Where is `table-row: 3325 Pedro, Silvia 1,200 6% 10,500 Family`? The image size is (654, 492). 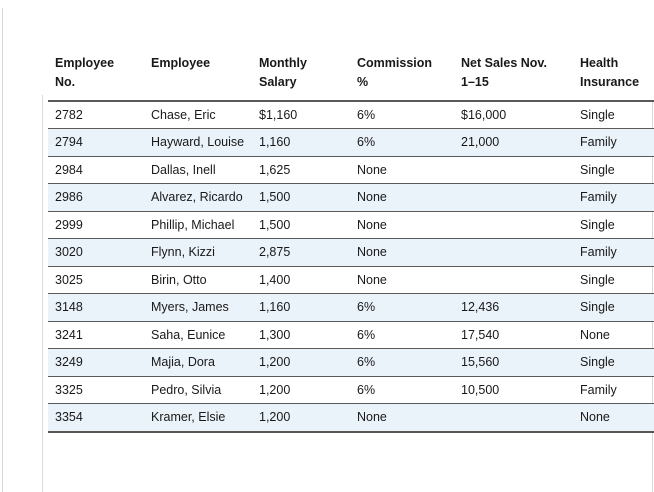 table-row: 3325 Pedro, Silvia 1,200 6% 10,500 Family is located at coordinates (351, 390).